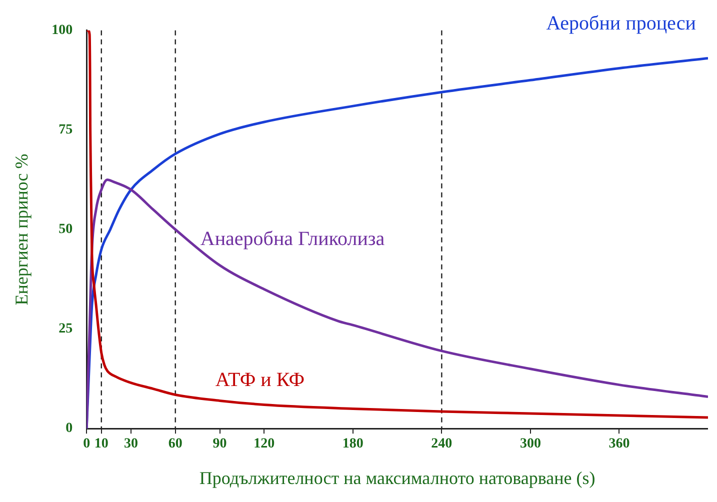 Image resolution: width=717 pixels, height=502 pixels. What do you see at coordinates (219, 444) in the screenshot?
I see `x-tick-label: 90` at bounding box center [219, 444].